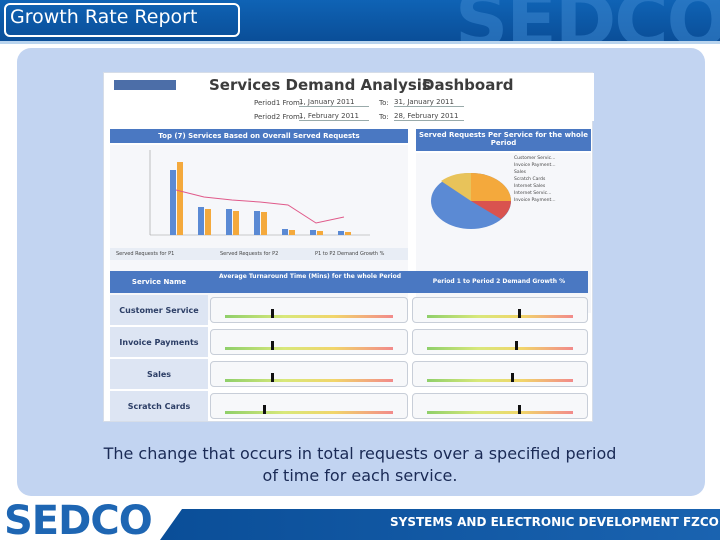  I want to click on legend-item: Served Requests for P1, so click(145, 254).